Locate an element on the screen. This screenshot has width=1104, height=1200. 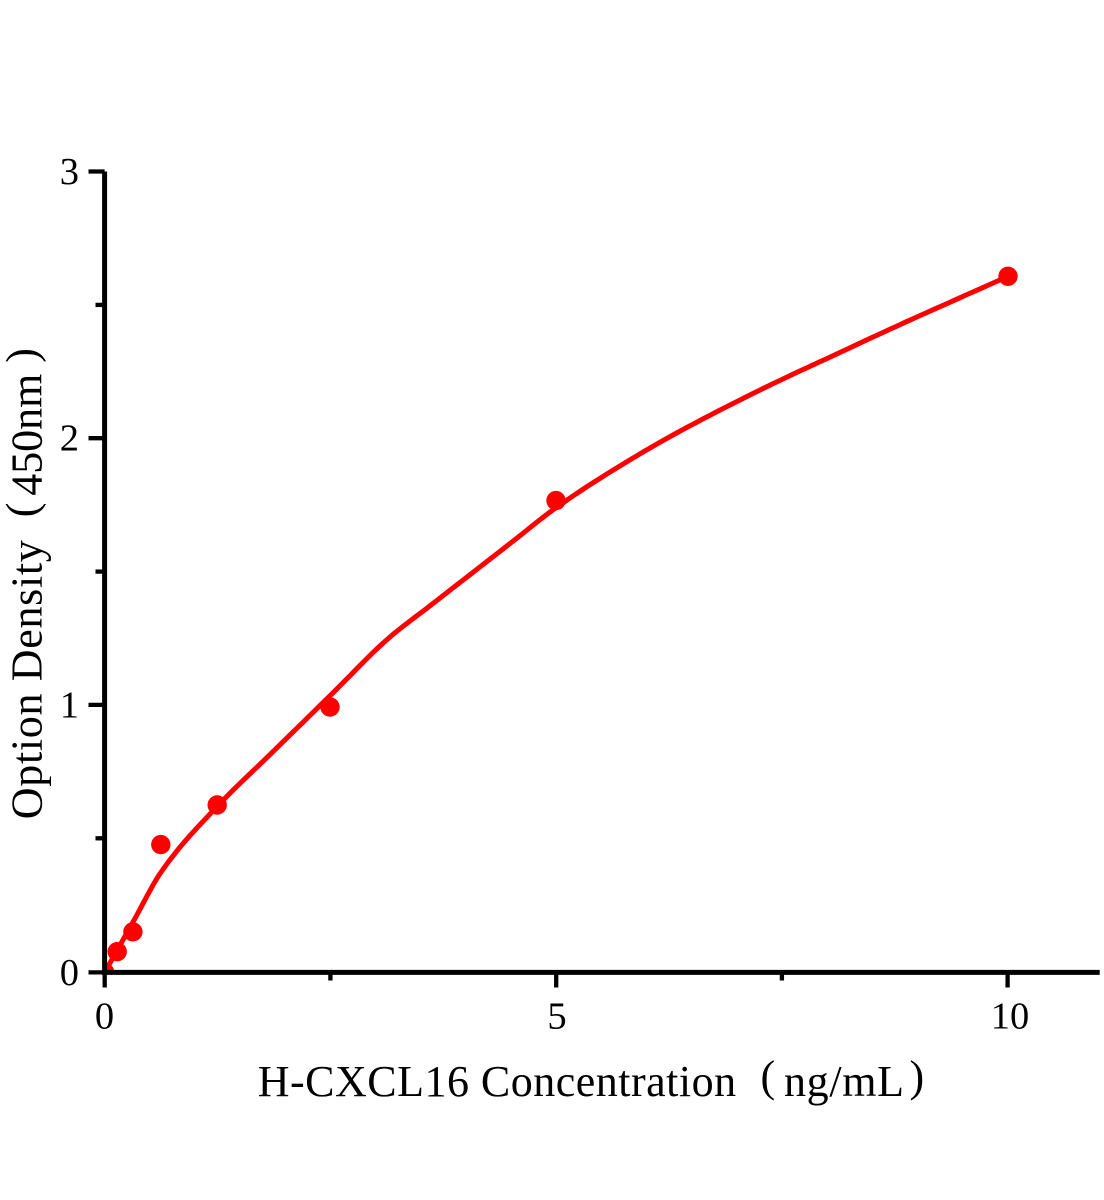
svg-text: 10 is located at coordinates (1010, 1017).